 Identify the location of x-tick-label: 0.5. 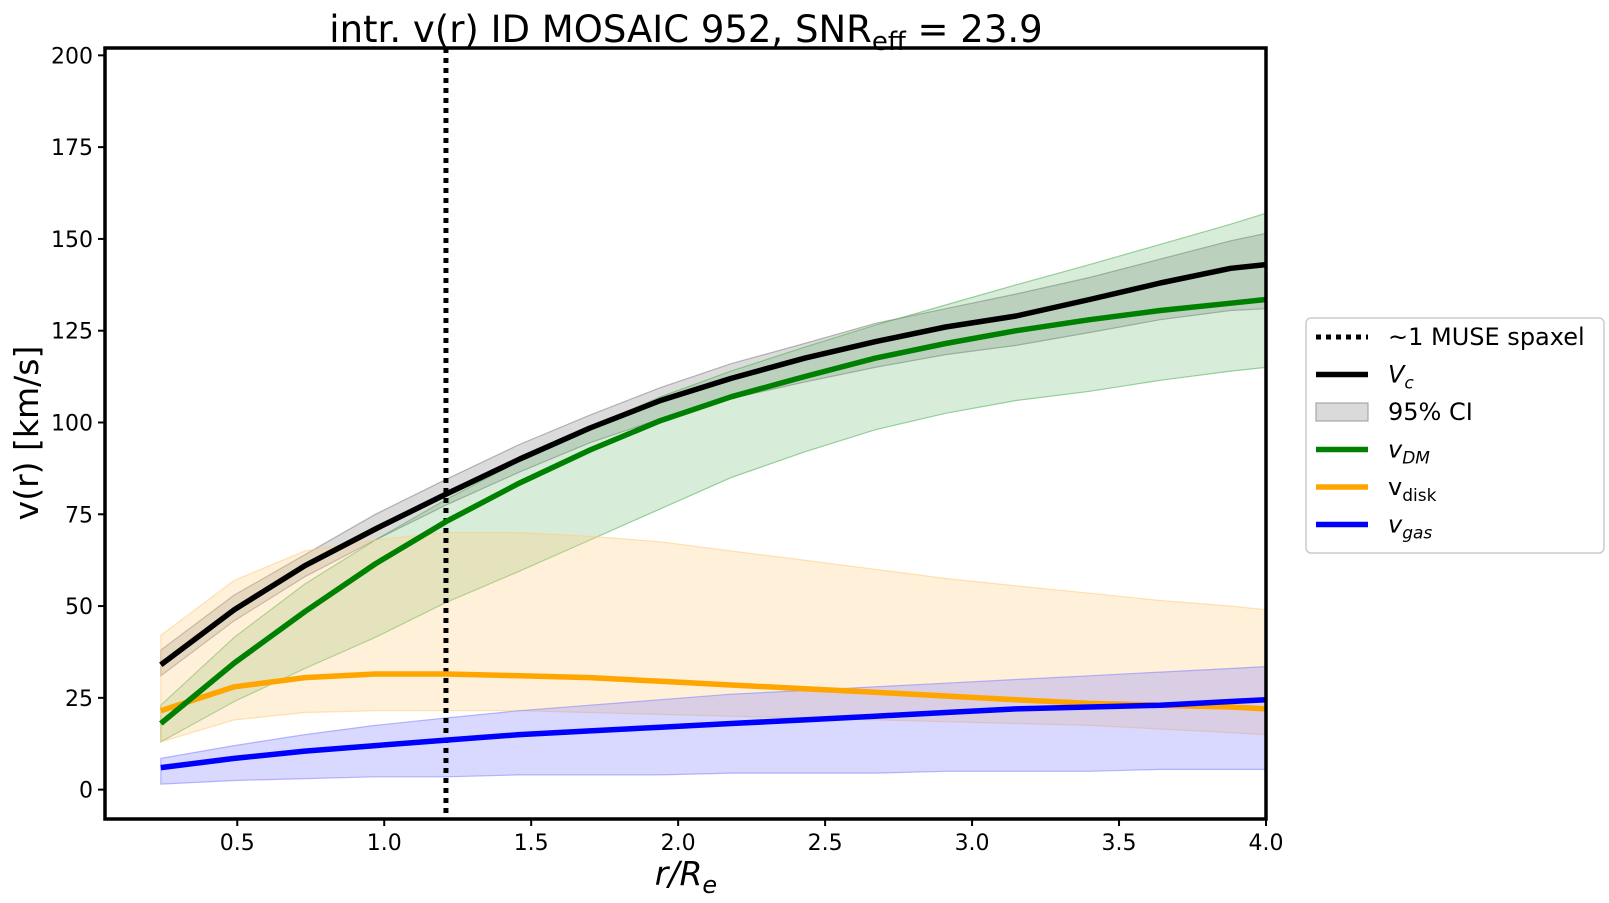
(237, 843).